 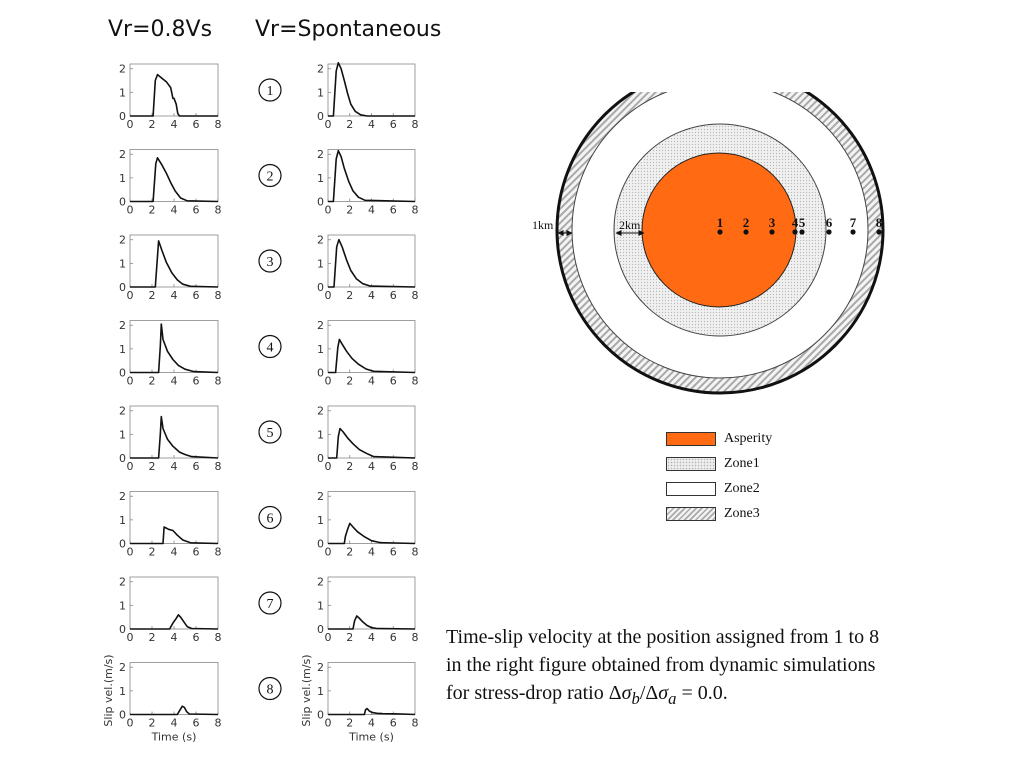 I want to click on station-marker-6: 6, so click(x=270, y=517).